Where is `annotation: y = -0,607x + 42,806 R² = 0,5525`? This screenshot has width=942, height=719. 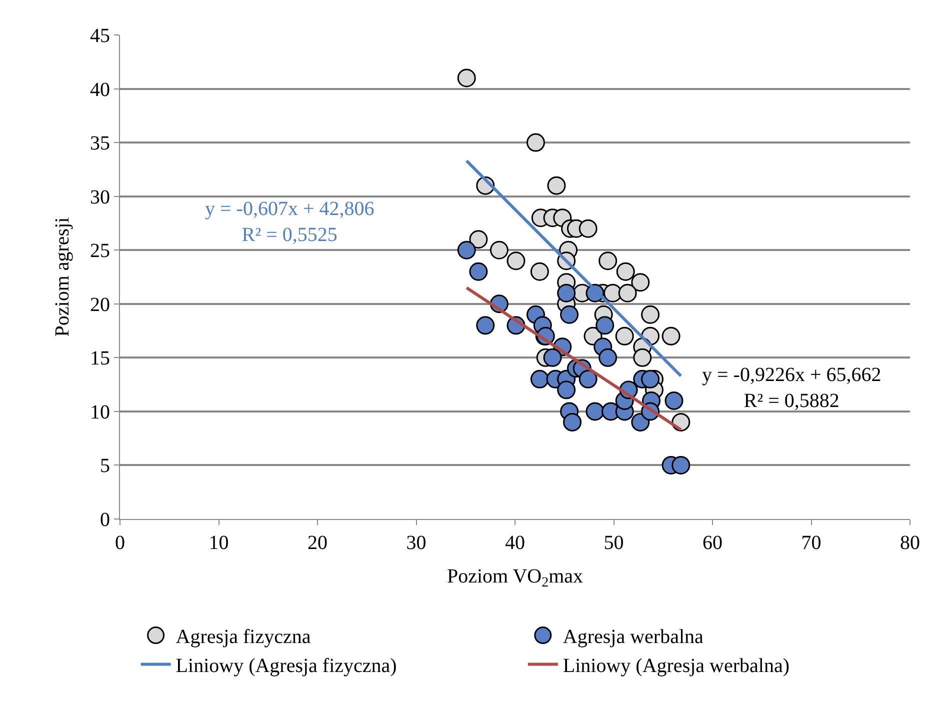 annotation: y = -0,607x + 42,806 R² = 0,5525 is located at coordinates (289, 222).